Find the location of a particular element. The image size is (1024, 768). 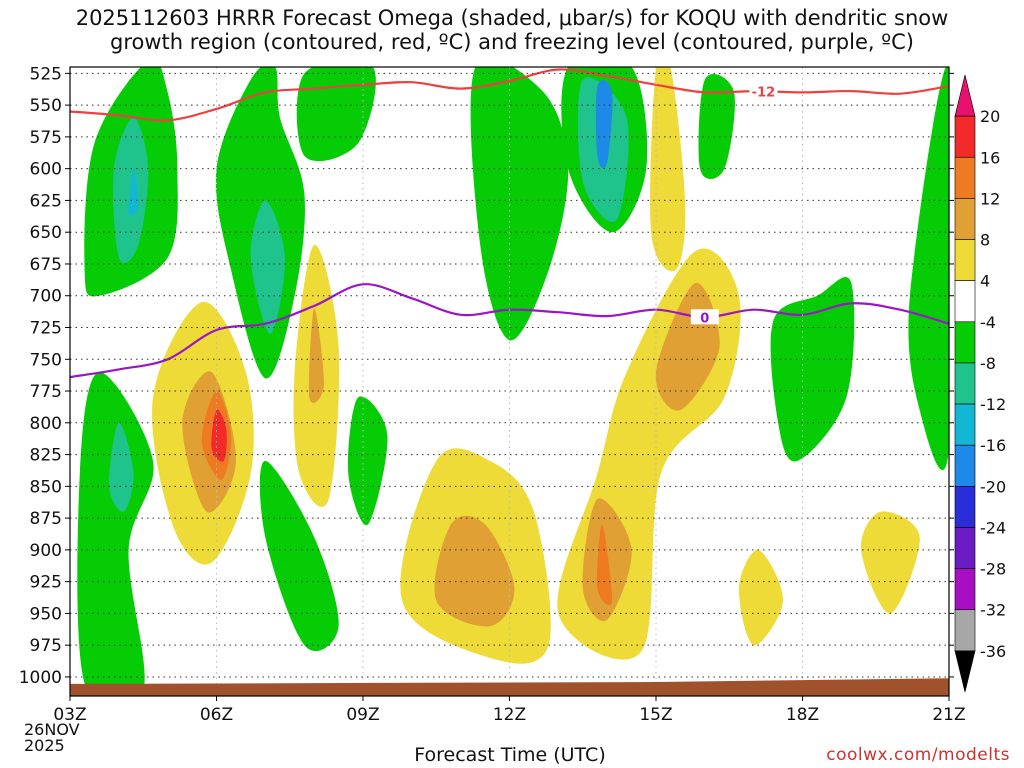

colorbar-tick-label: 4 is located at coordinates (985, 281).